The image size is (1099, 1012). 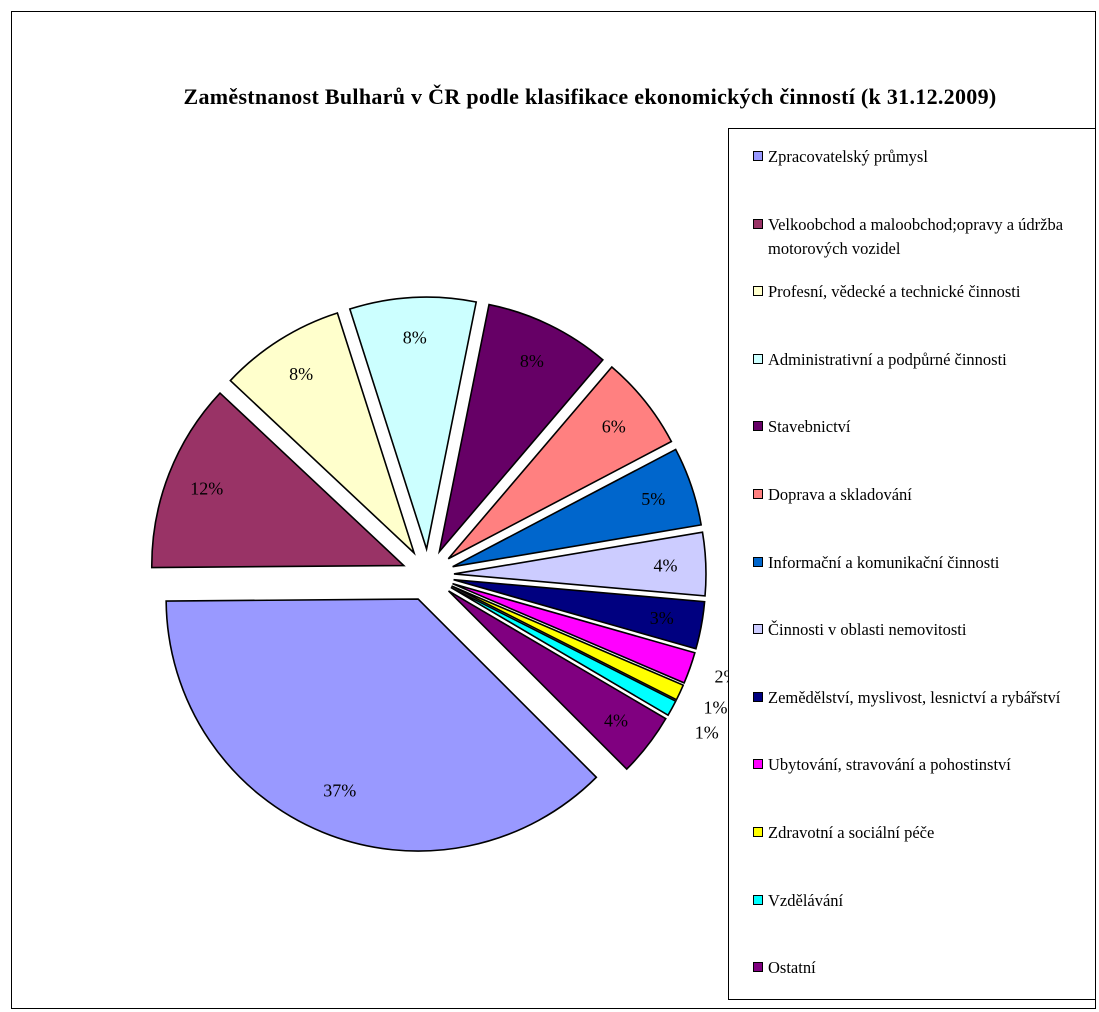 I want to click on data-label-3: 8%, so click(x=301, y=374).